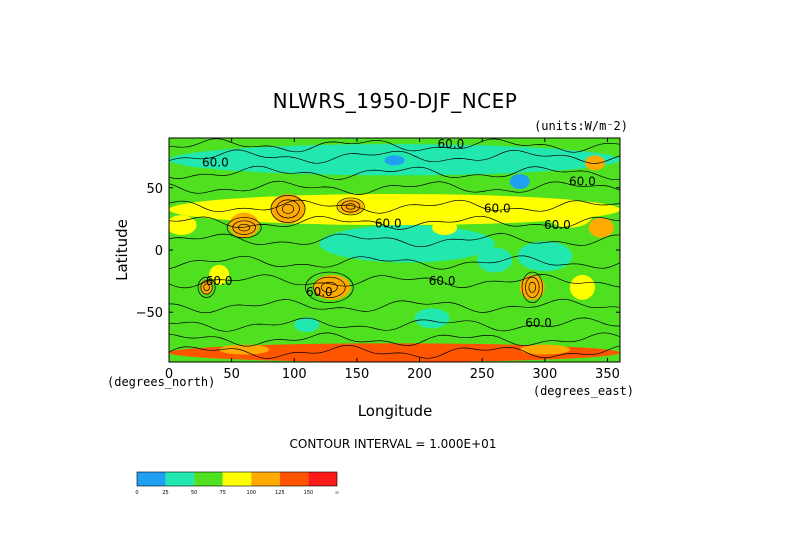  Describe the element at coordinates (154, 189) in the screenshot. I see `y-tick-label: 50` at that location.